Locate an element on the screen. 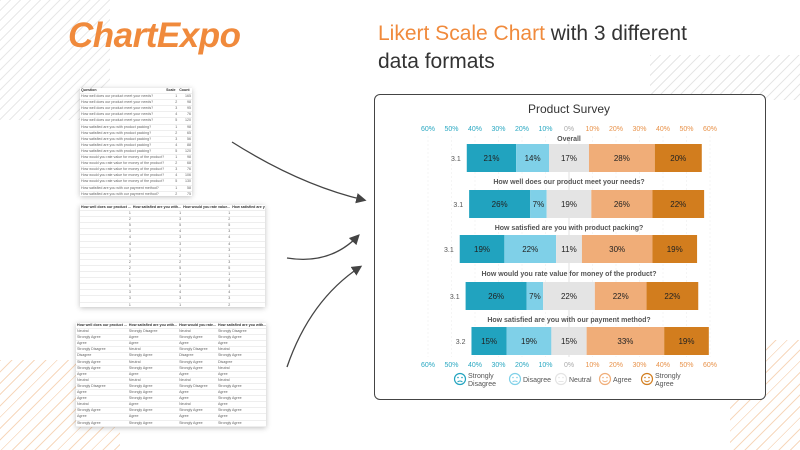  sheet-cell: 120 is located at coordinates (185, 121).